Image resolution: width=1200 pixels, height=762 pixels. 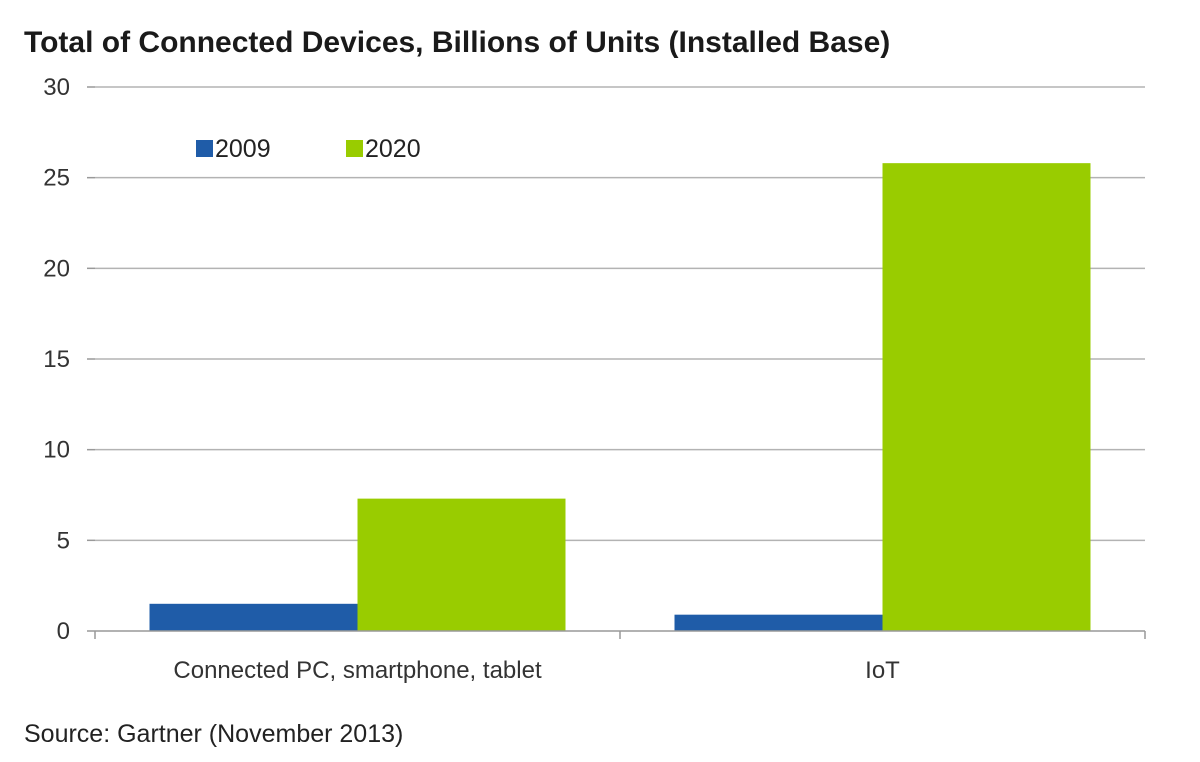 I want to click on y-axis-ticks: 0 5 10 15 20 25 30, so click(x=56, y=359).